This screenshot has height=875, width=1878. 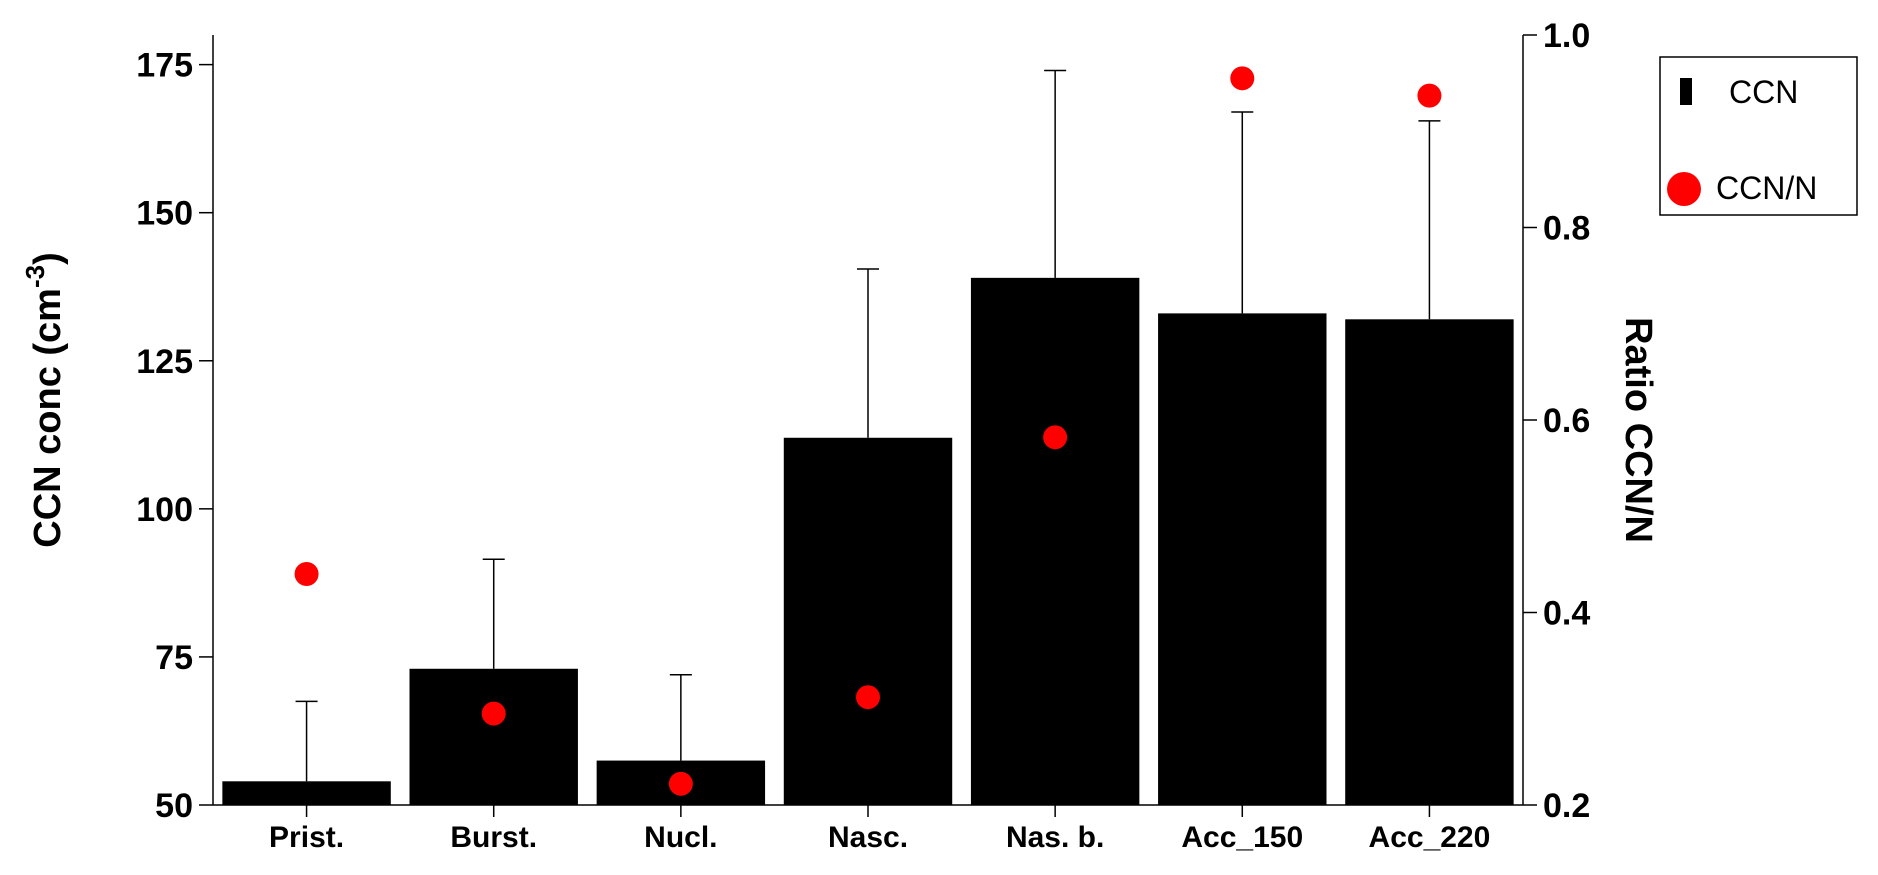 I want to click on right-axis-ticks: 0.2 0.4 0.6 0.8 1.0, so click(x=1556, y=421).